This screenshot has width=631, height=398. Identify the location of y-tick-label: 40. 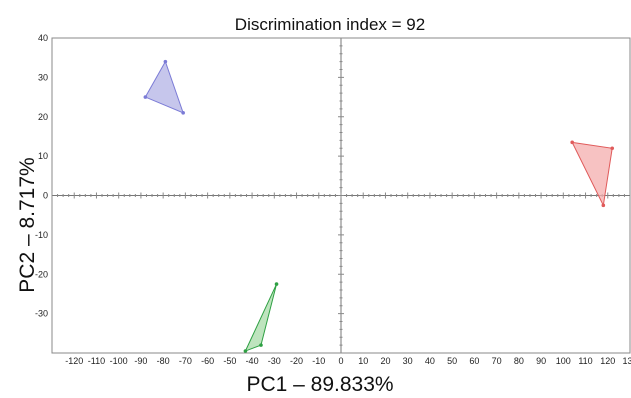
(43, 38).